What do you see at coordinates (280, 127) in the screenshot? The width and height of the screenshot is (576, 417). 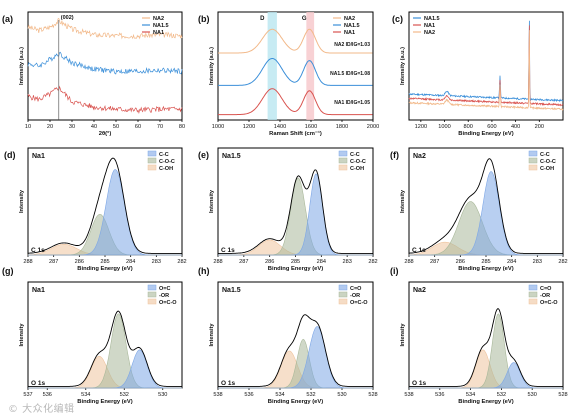 I see `x-tick-label: 1400` at bounding box center [280, 127].